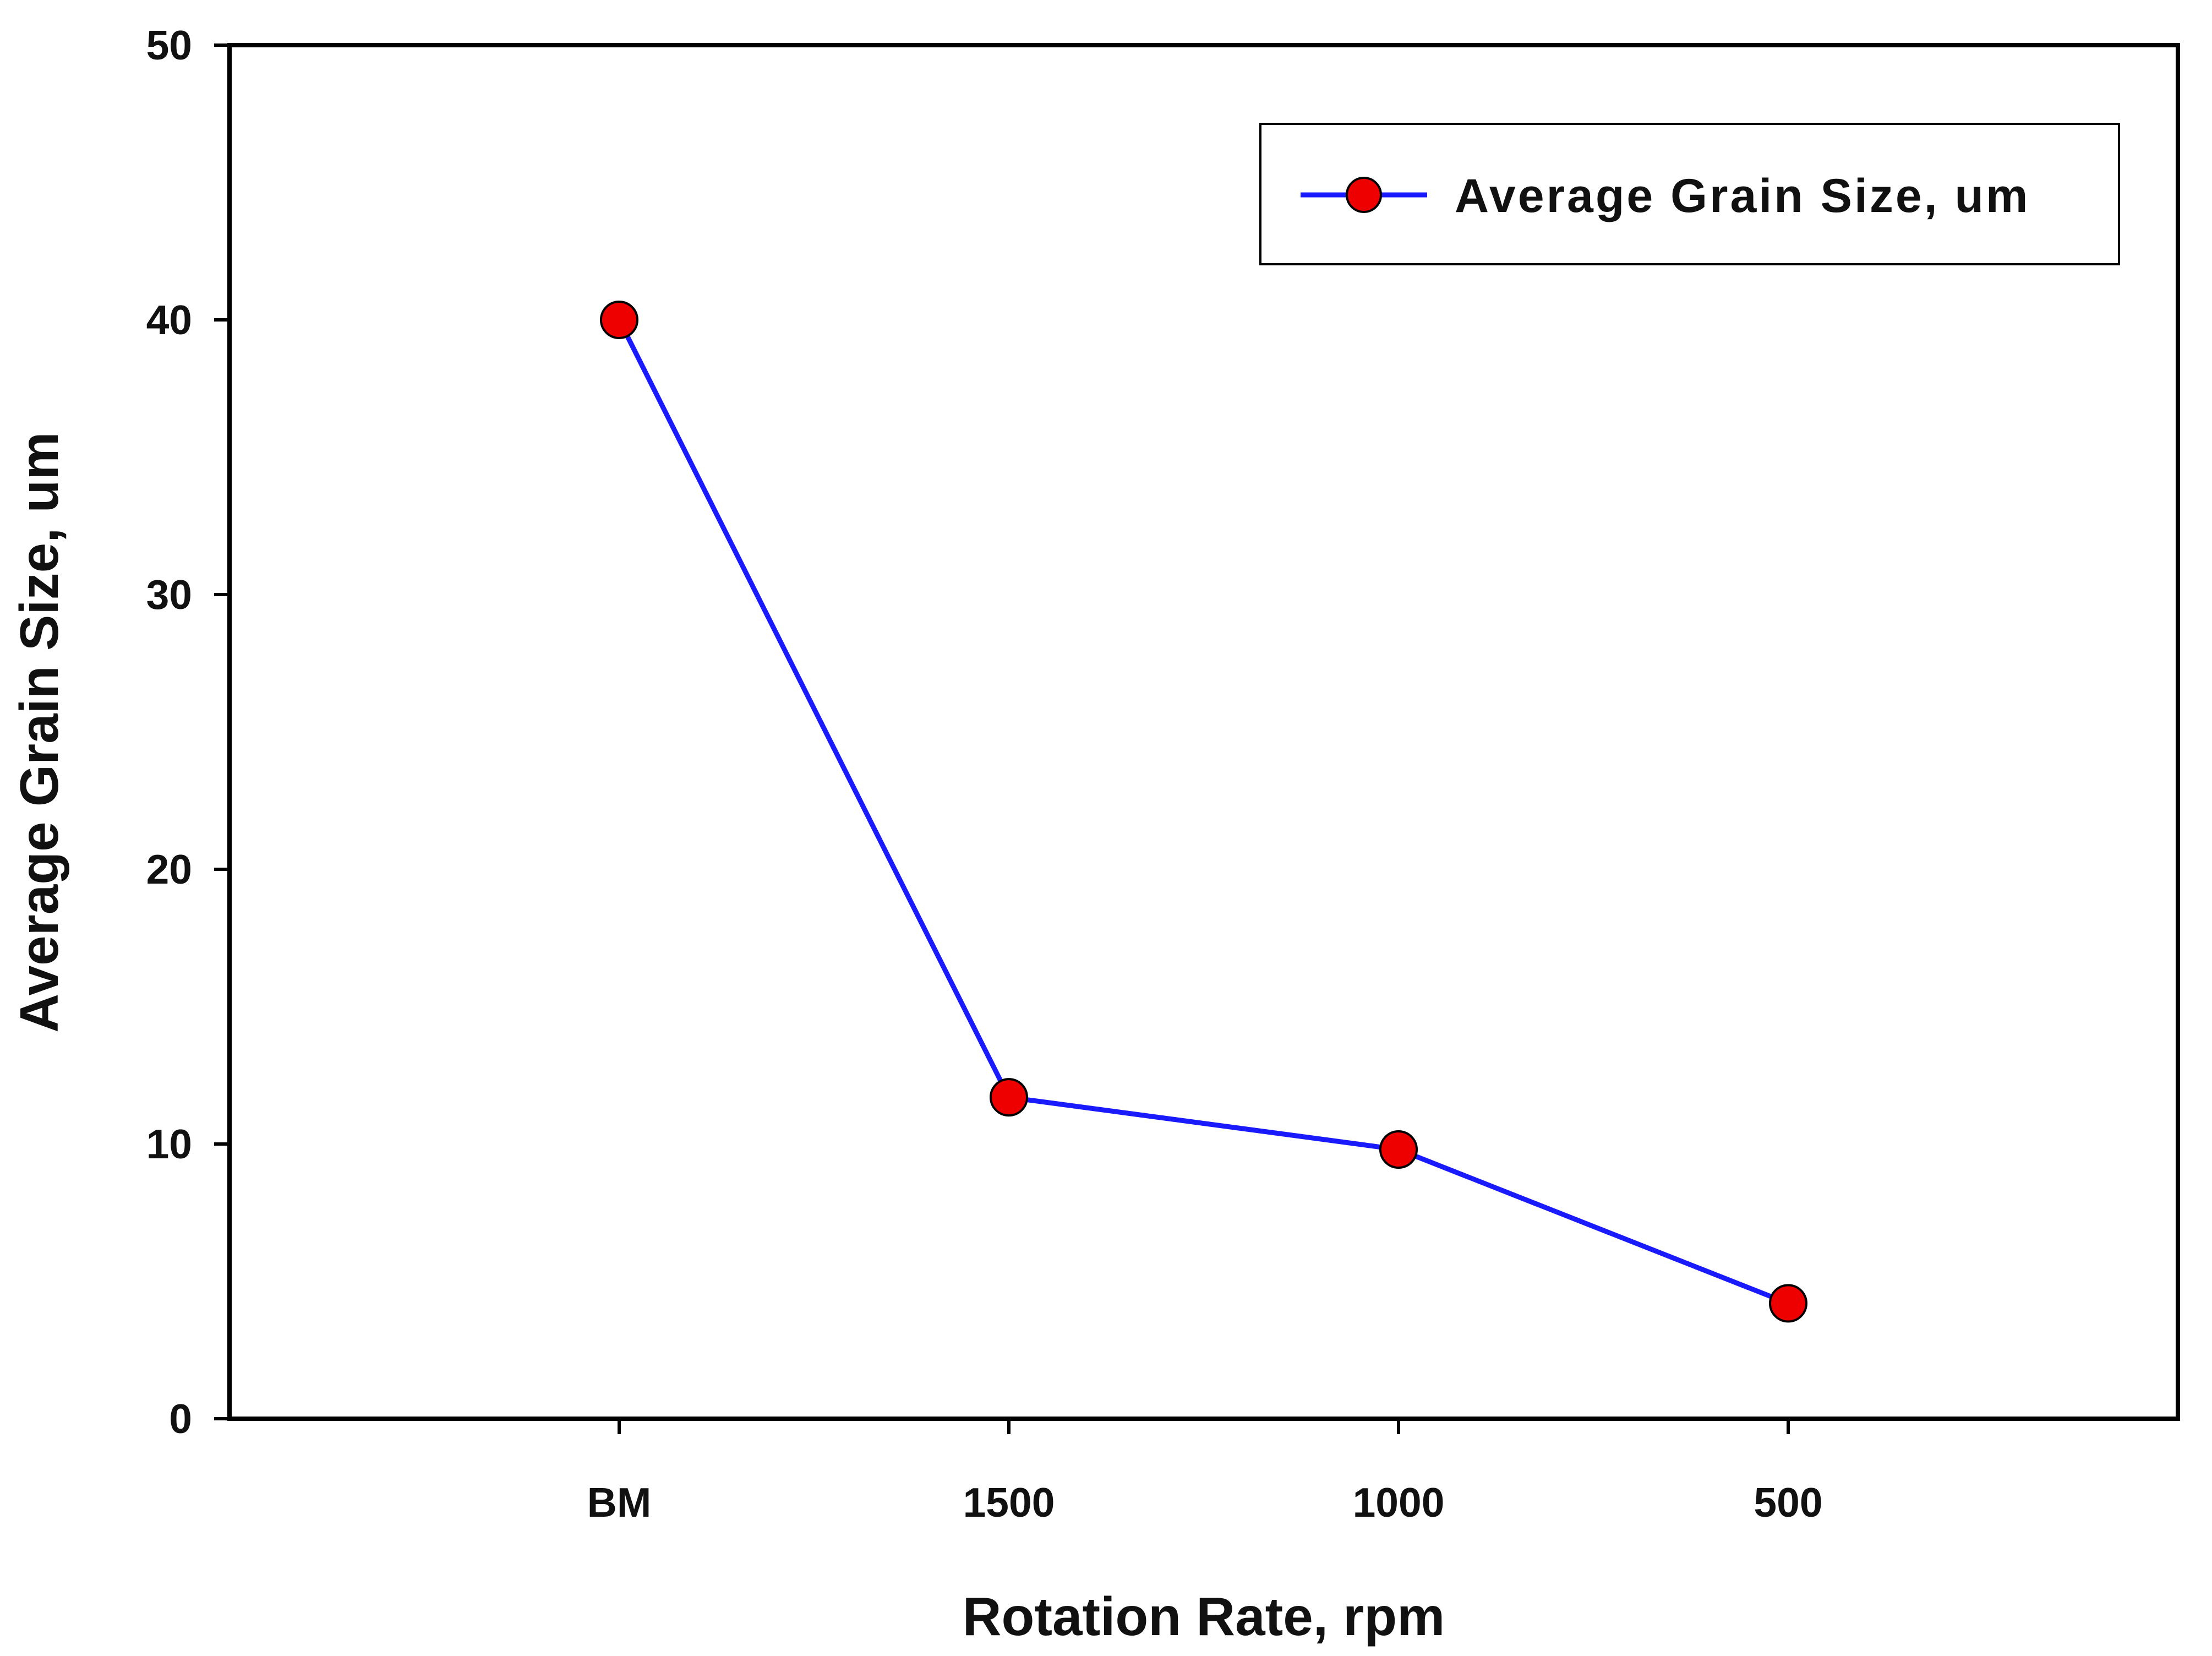 Image resolution: width=2212 pixels, height=1656 pixels. I want to click on y-tick-label: 30, so click(169, 594).